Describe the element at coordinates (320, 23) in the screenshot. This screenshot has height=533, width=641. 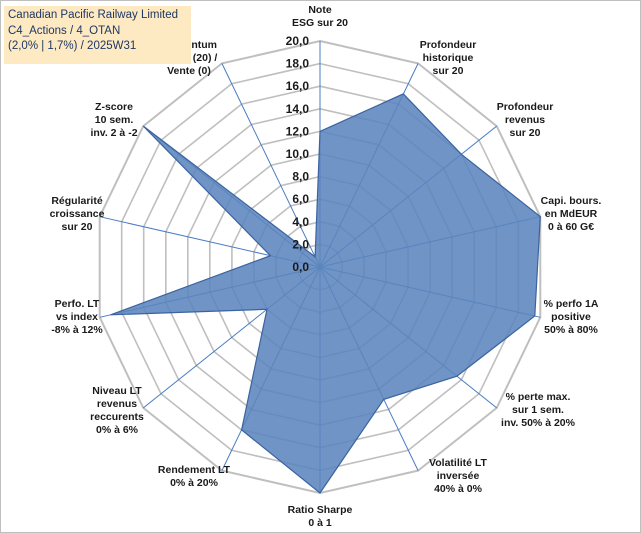
I see `axis-label-line: ESG sur 20` at that location.